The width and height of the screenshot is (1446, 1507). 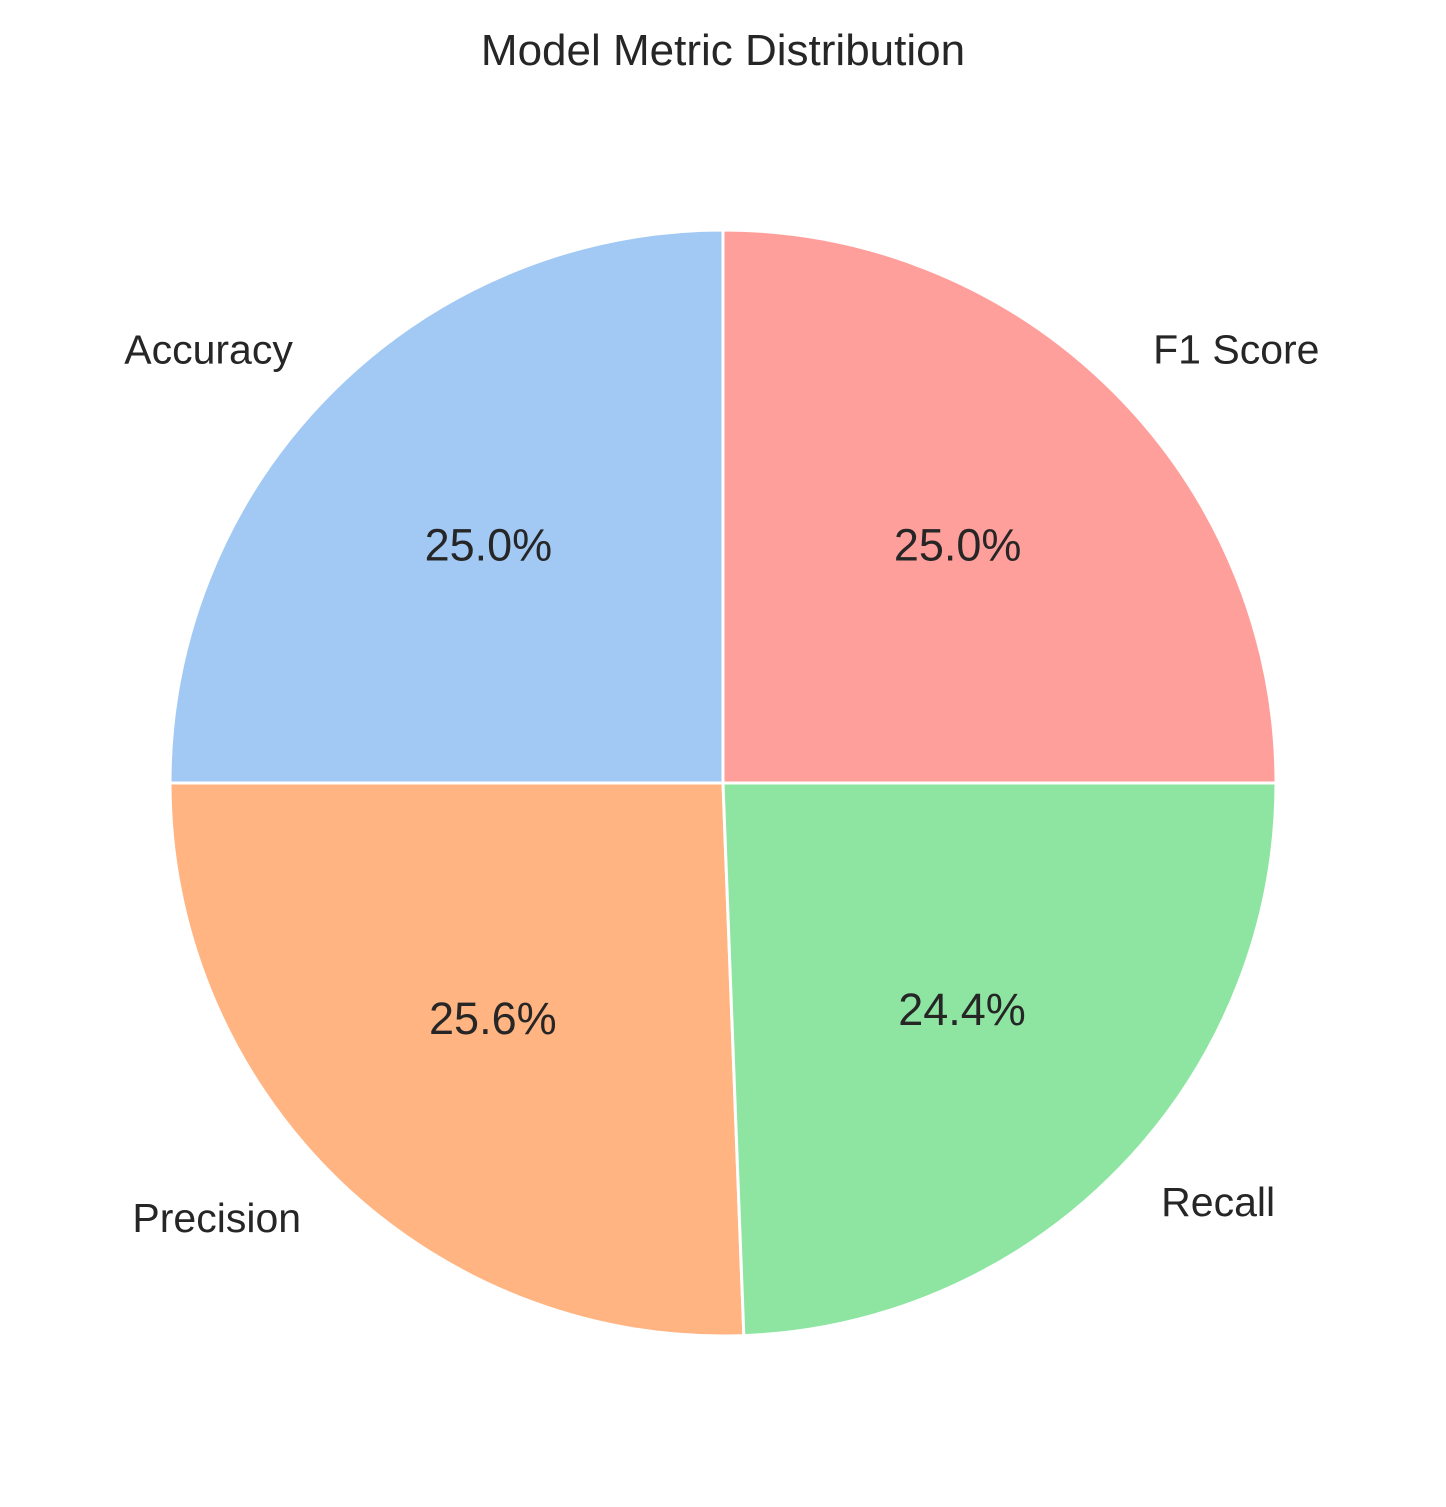 I want to click on slice-label-recall: Recall, so click(x=1218, y=1202).